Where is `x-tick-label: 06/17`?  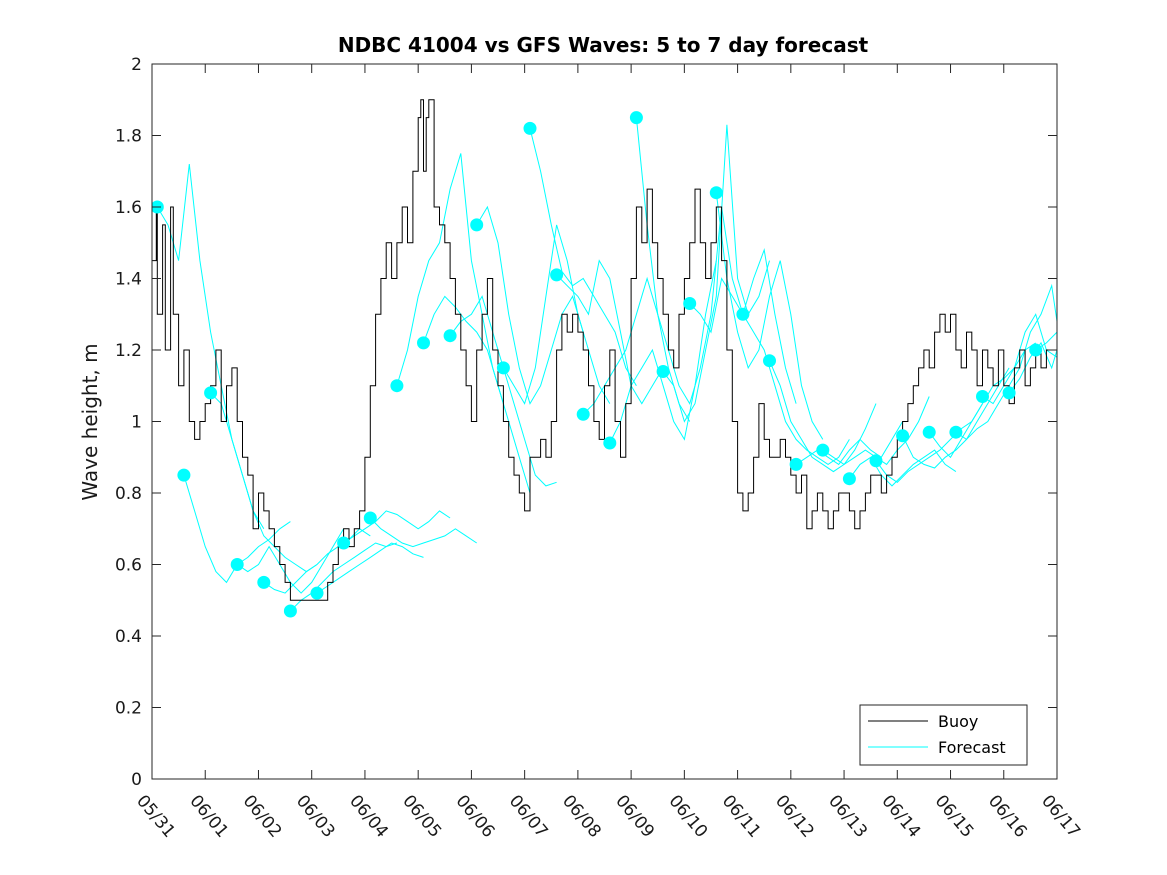 x-tick-label: 06/17 is located at coordinates (1060, 816).